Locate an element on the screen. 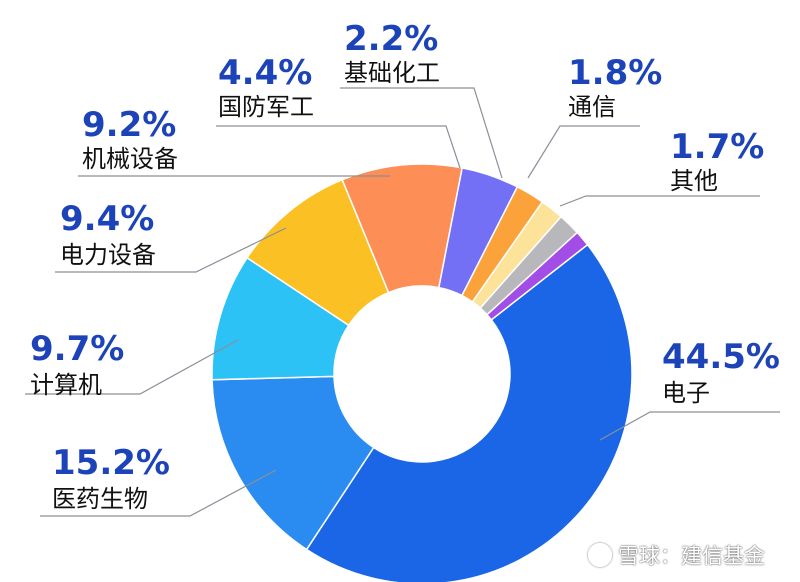 Image resolution: width=800 pixels, height=582 pixels. leader-line-医药生物 is located at coordinates (158, 493).